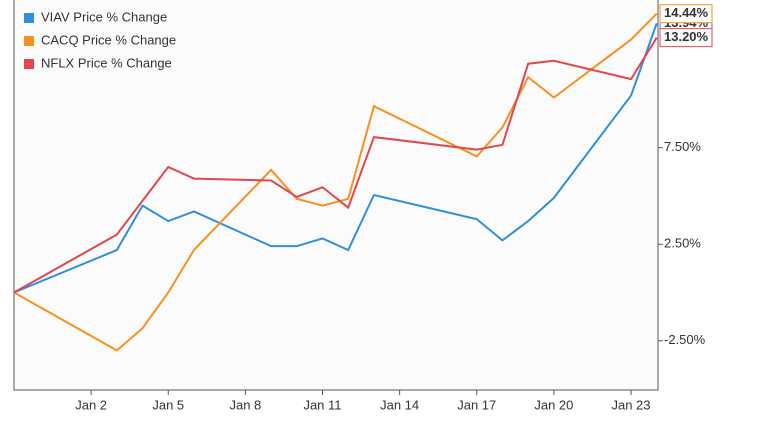 This screenshot has width=764, height=432. What do you see at coordinates (553, 404) in the screenshot?
I see `x-tick-label: Jan 20` at bounding box center [553, 404].